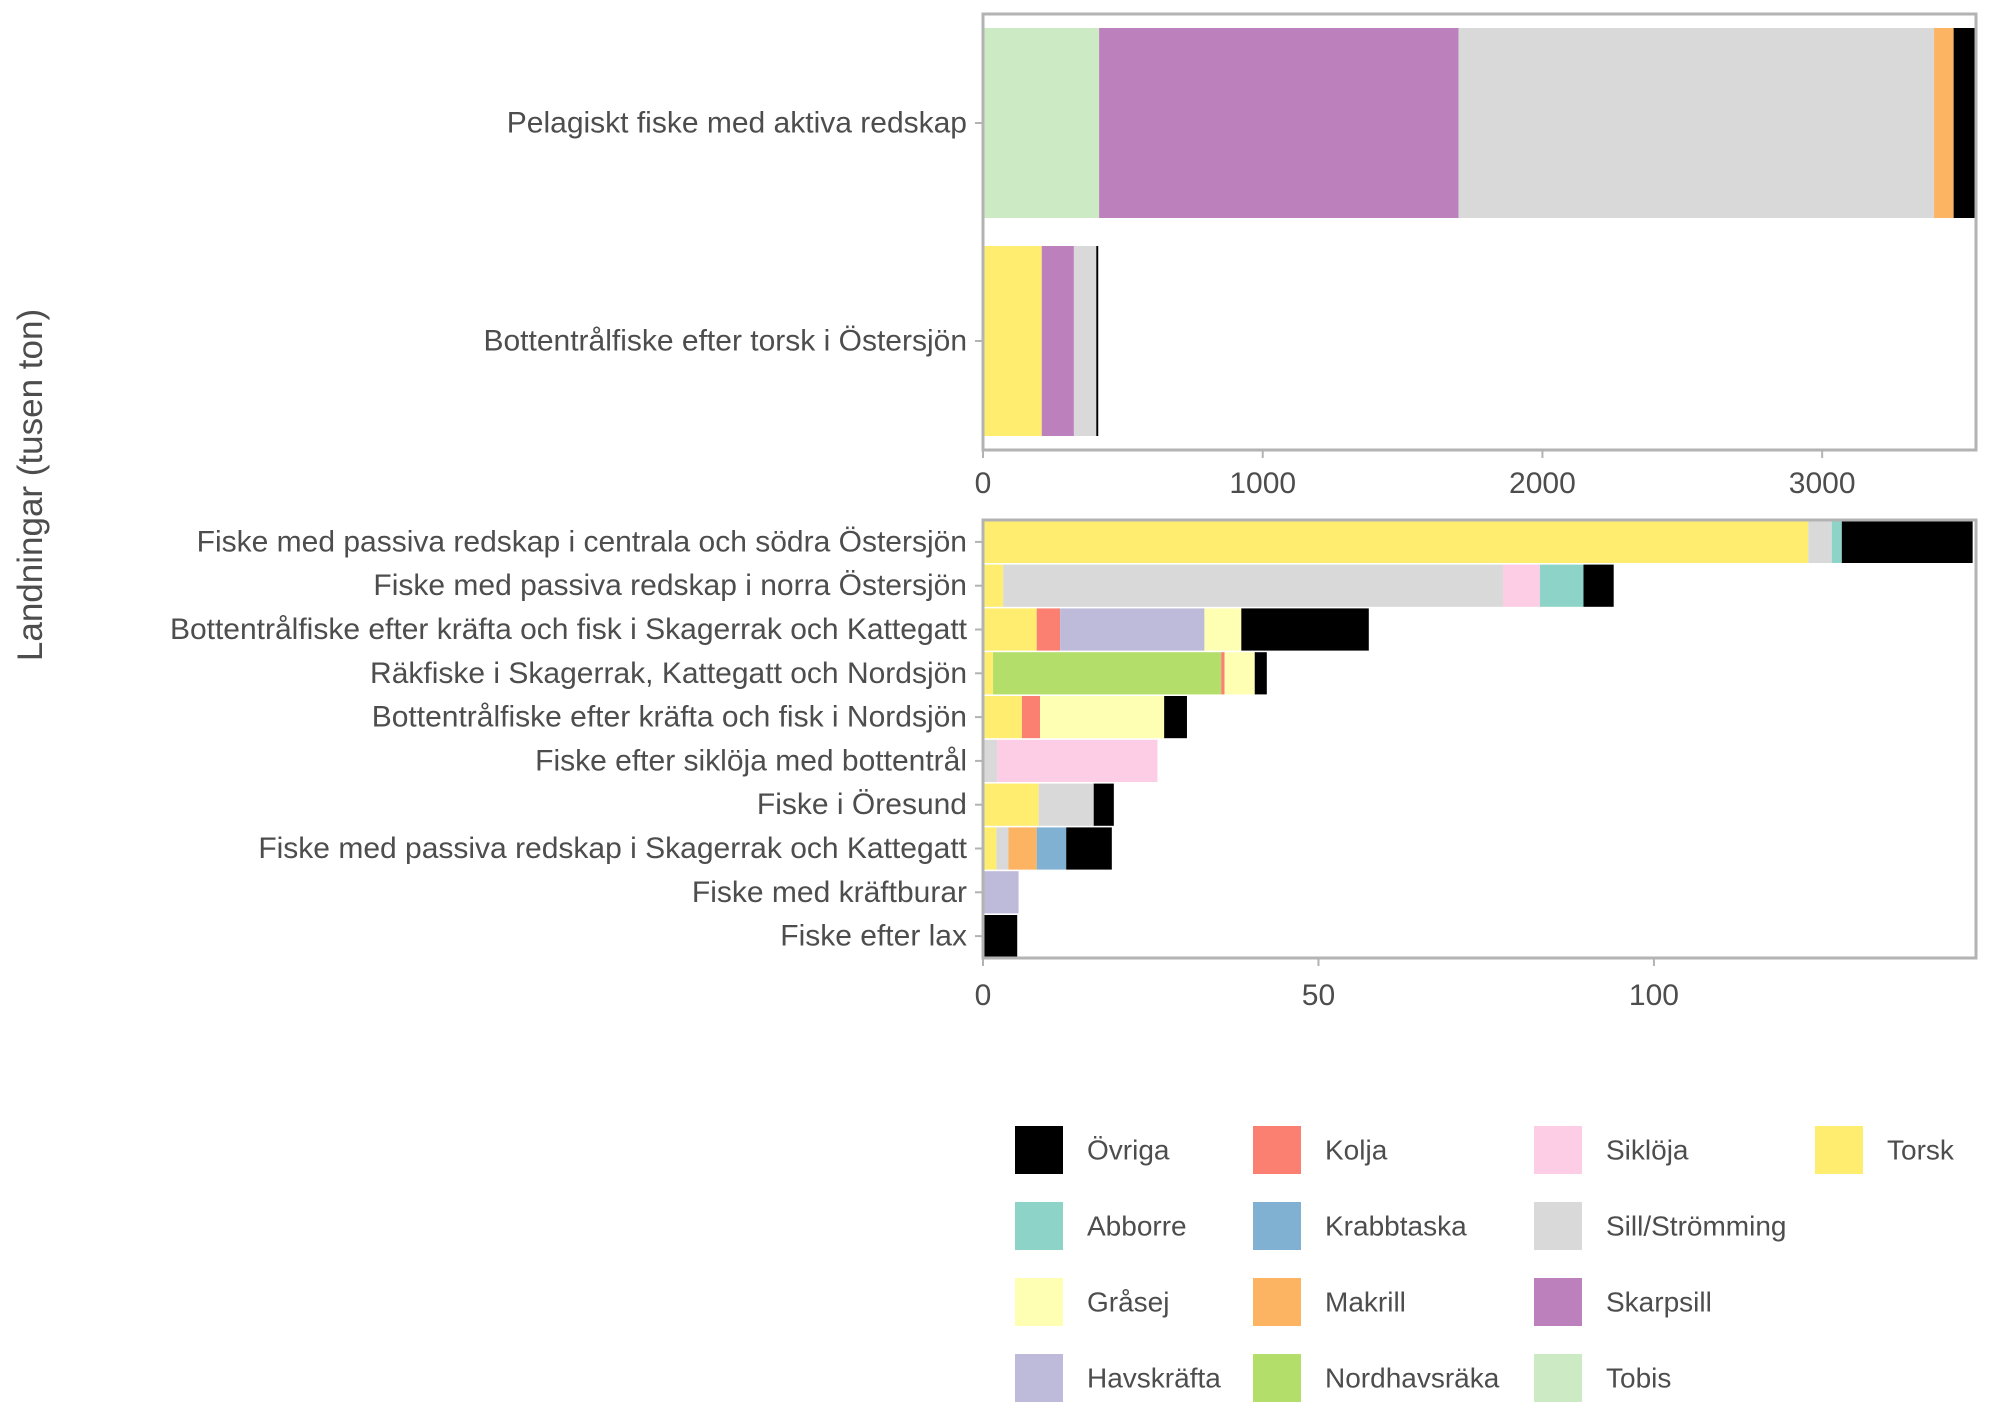  I want to click on legend-item-sill-stromming: Sill/Strömming, so click(1660, 1226).